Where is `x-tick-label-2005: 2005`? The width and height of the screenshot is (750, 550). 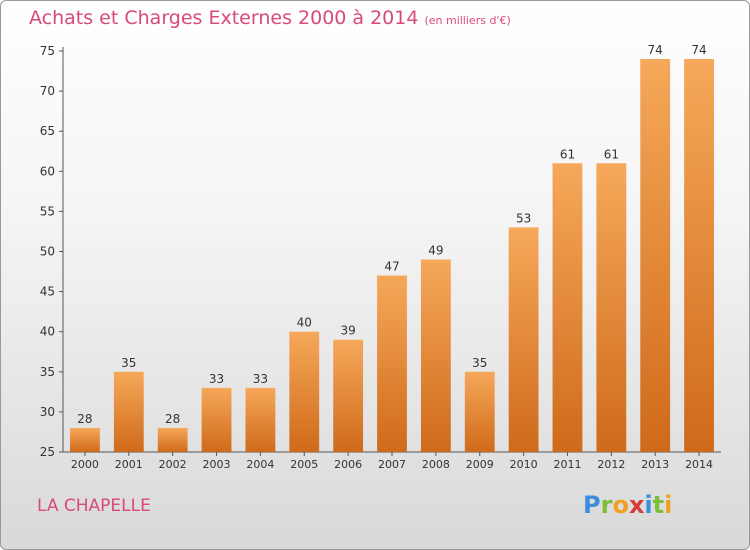 x-tick-label-2005: 2005 is located at coordinates (304, 464).